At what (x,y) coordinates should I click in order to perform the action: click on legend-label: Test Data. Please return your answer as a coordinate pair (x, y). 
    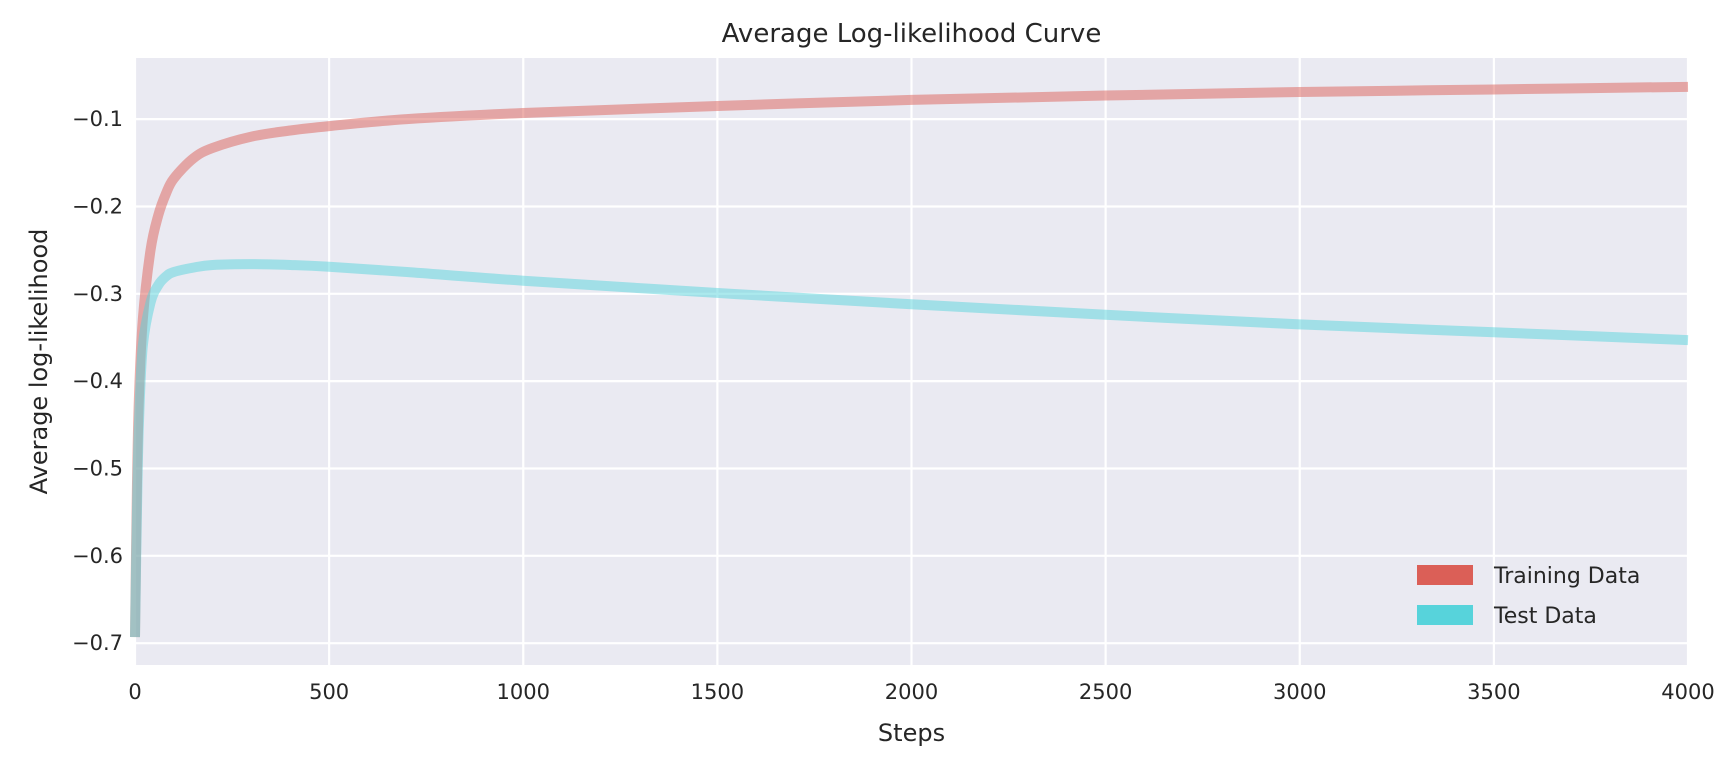
    Looking at the image, I should click on (1545, 616).